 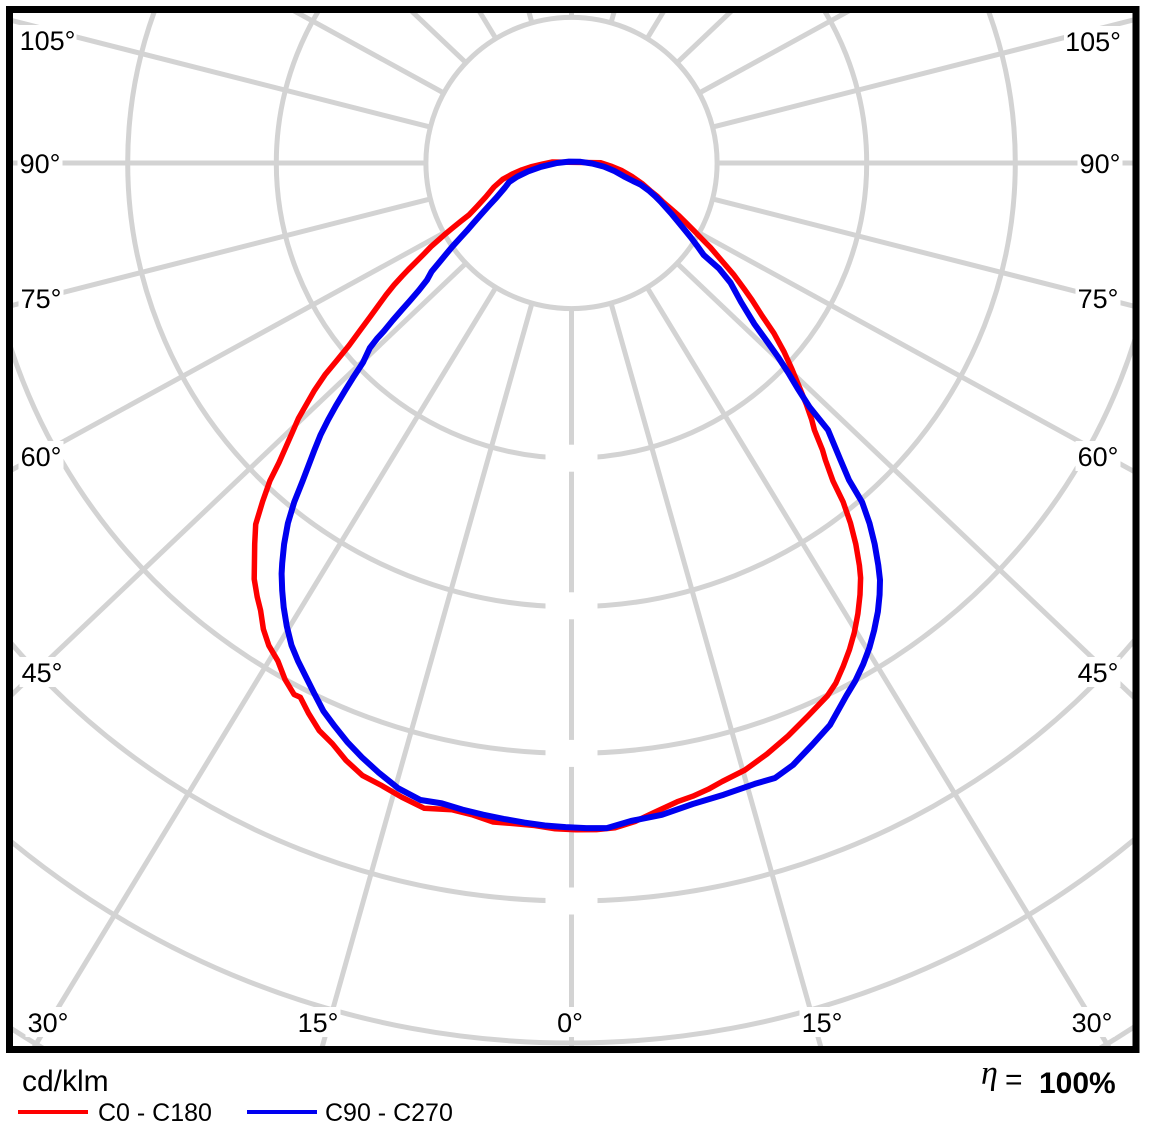 What do you see at coordinates (155, 1113) in the screenshot?
I see `svg-text: C0 - C180` at bounding box center [155, 1113].